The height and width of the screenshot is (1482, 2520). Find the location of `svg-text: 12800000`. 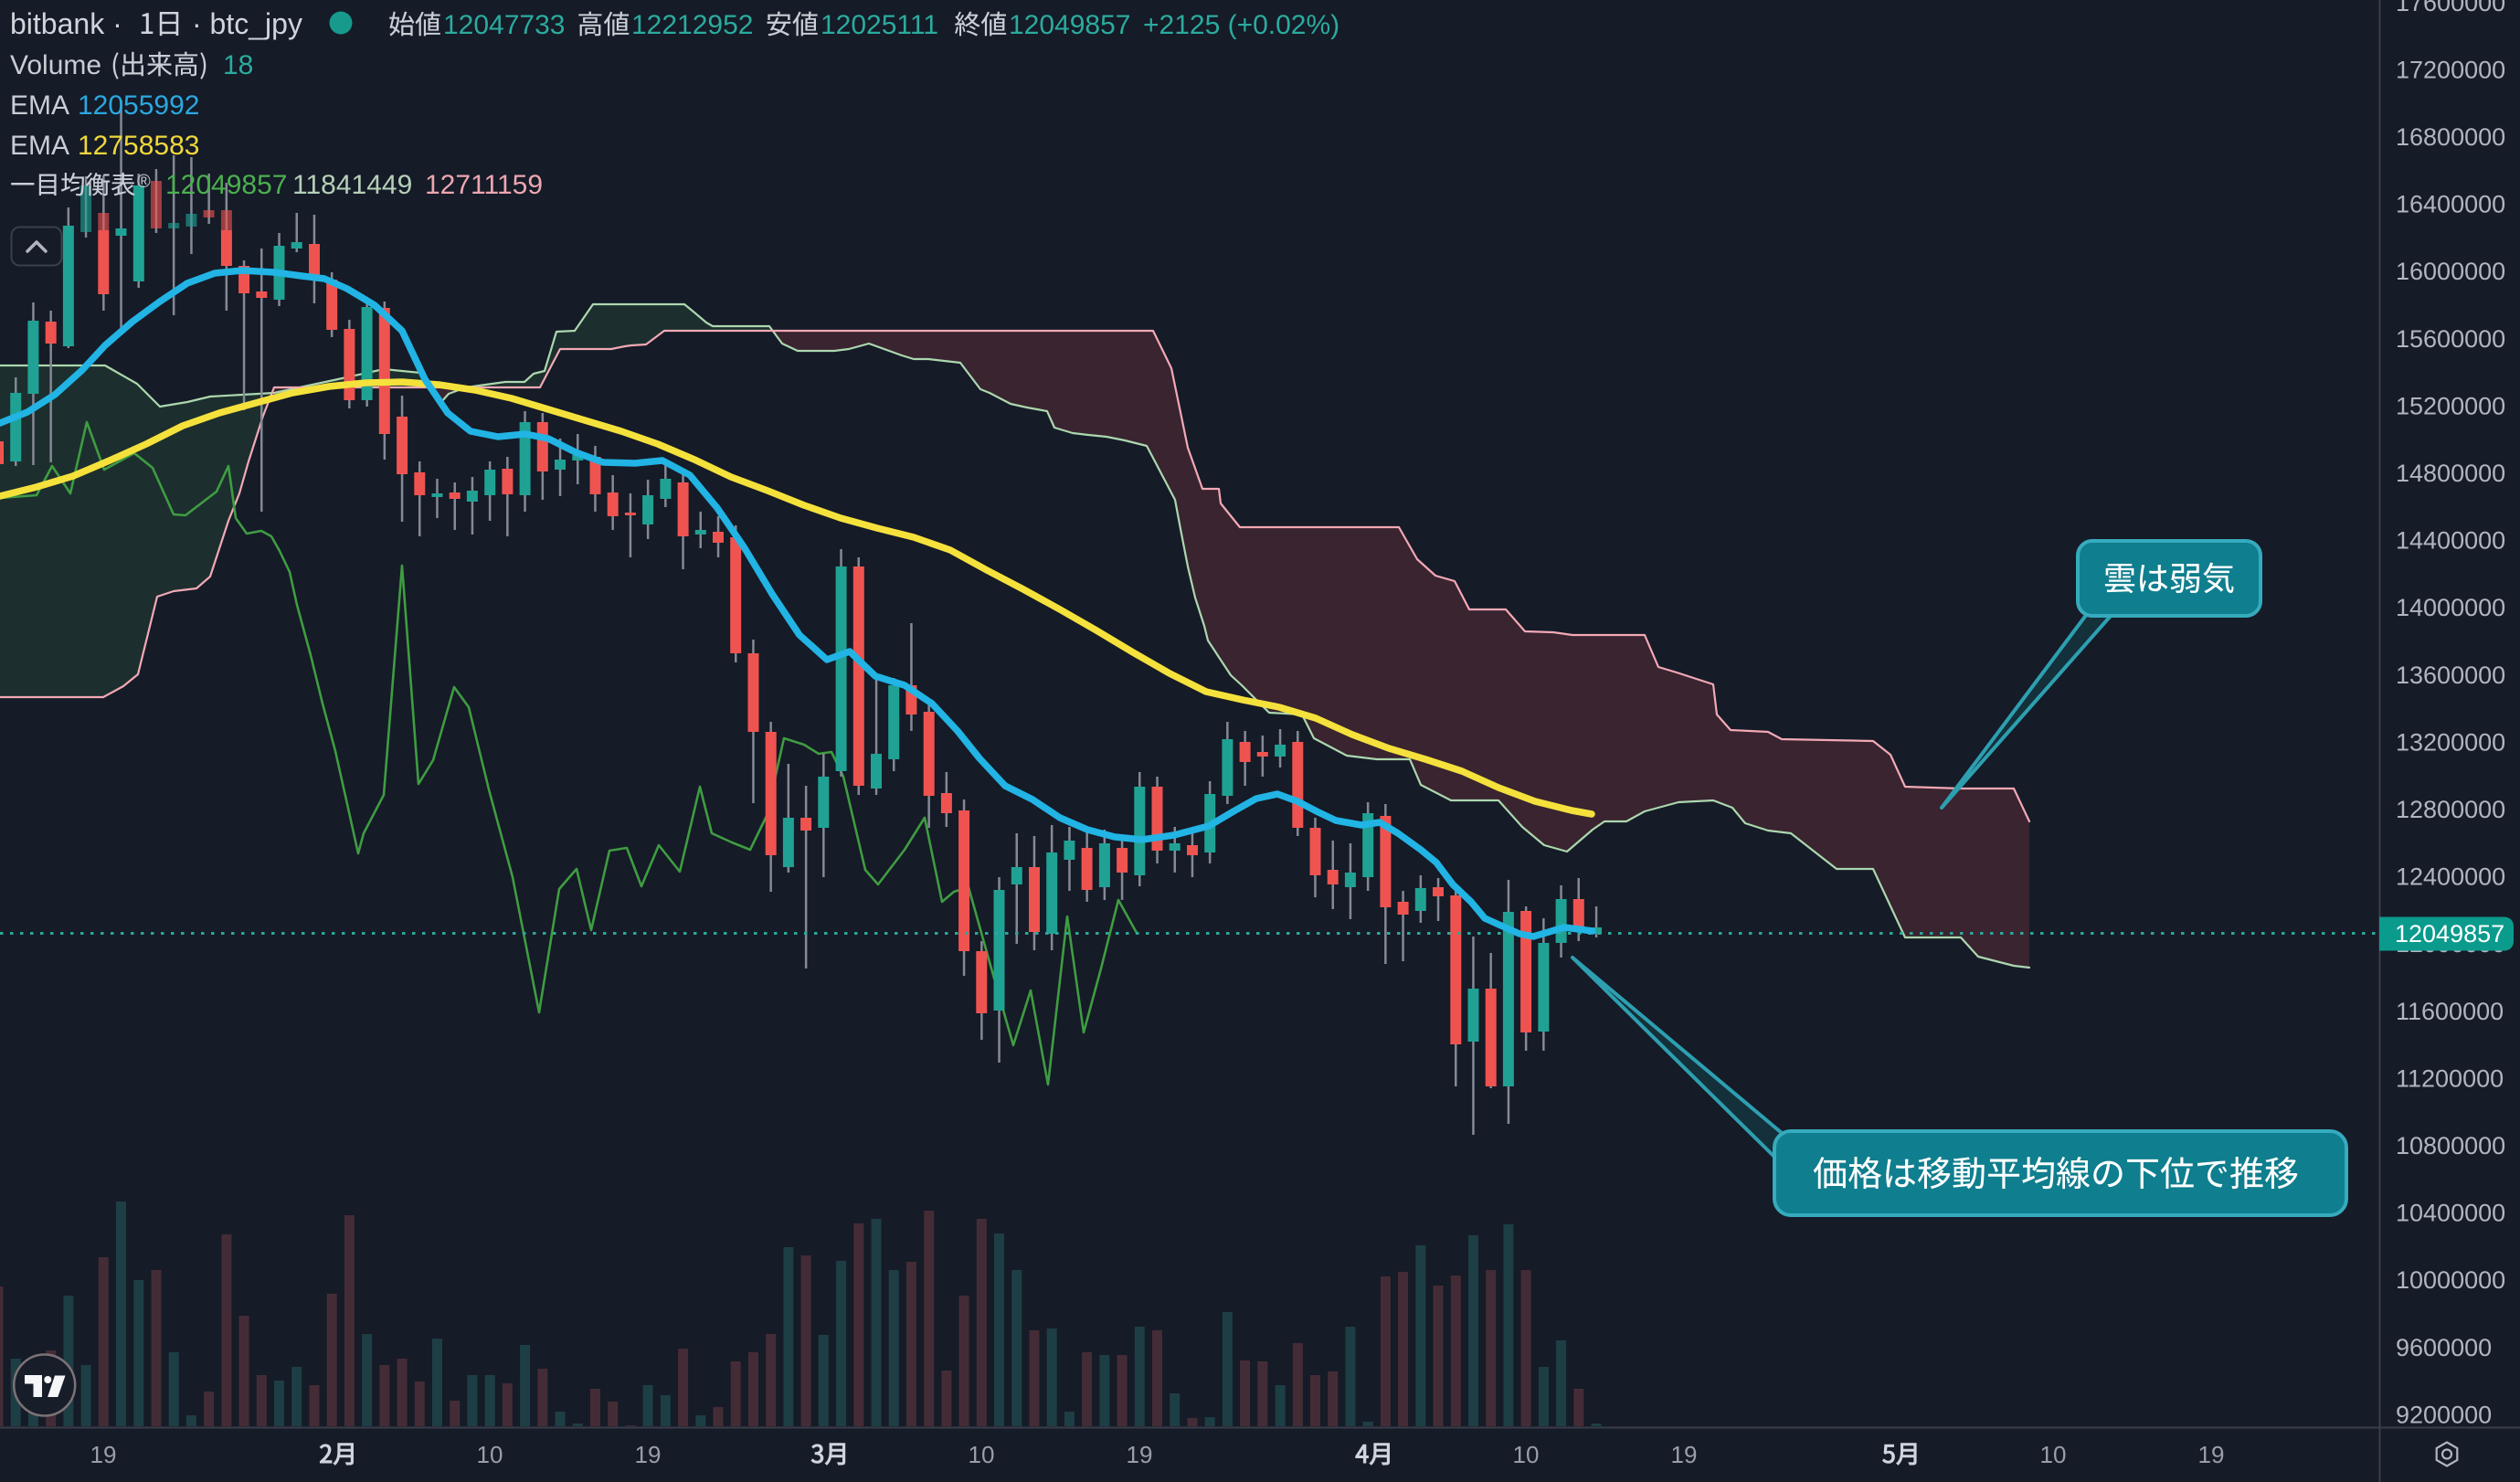

svg-text: 12800000 is located at coordinates (2451, 809).